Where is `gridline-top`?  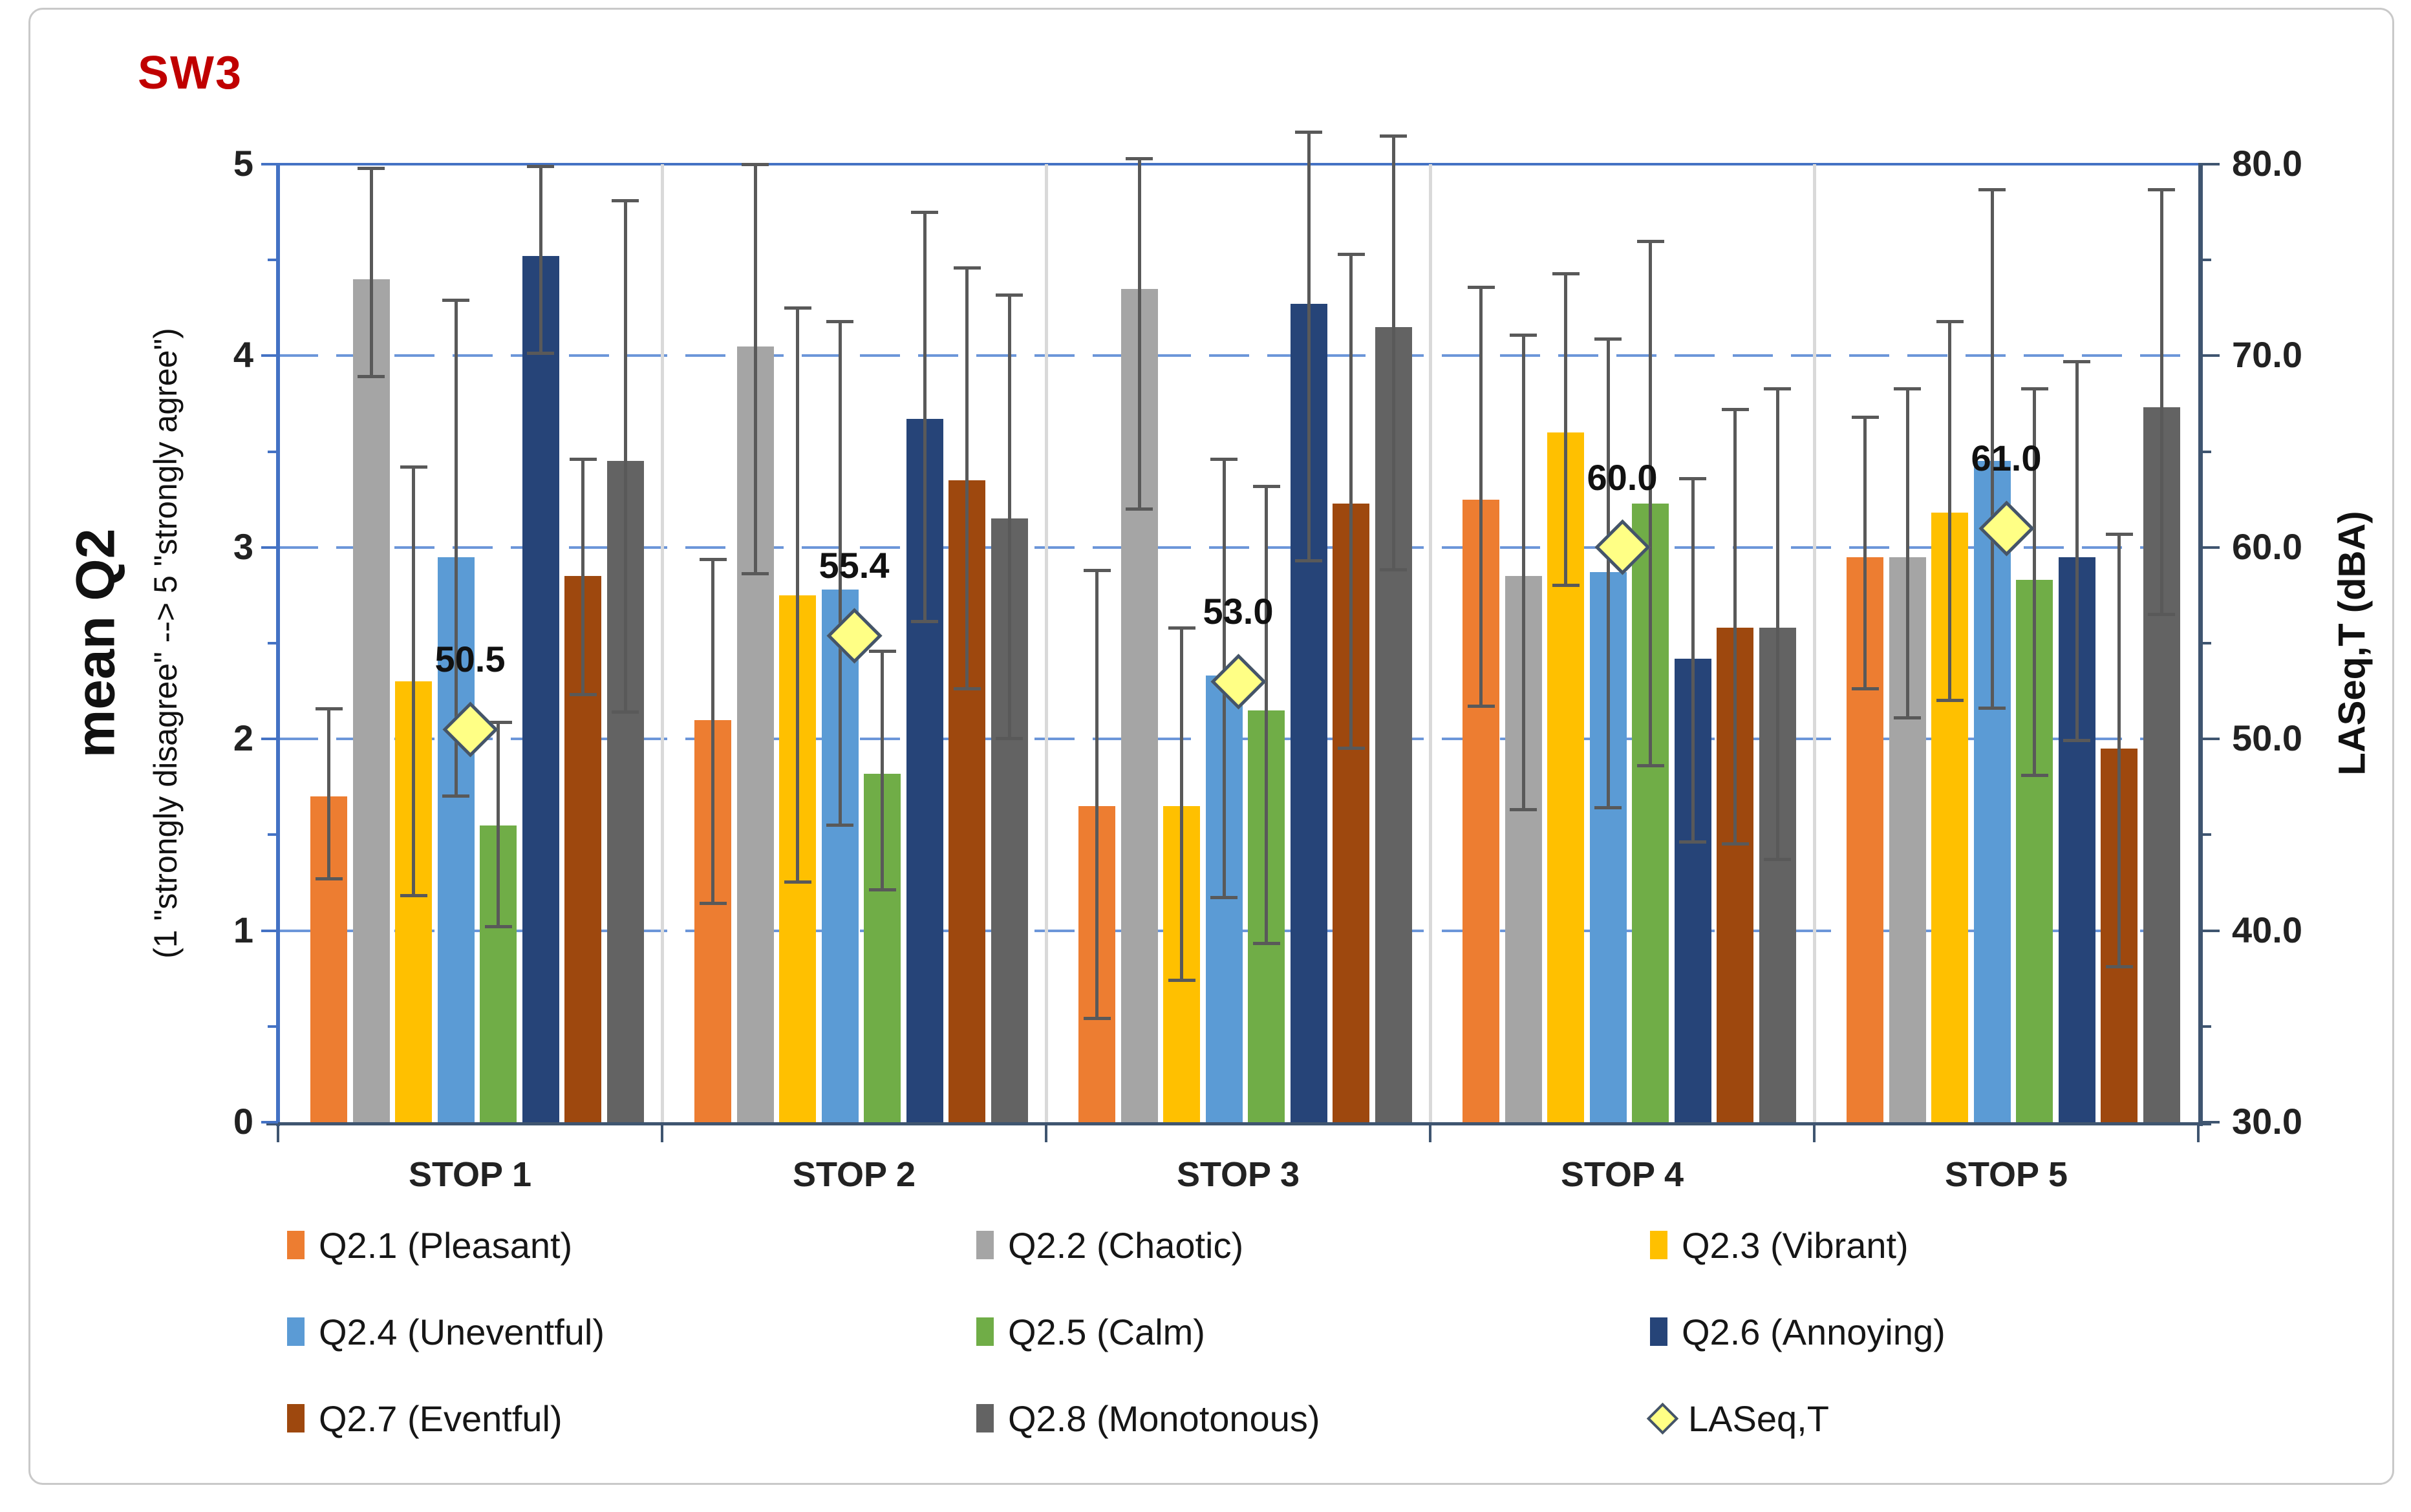 gridline-top is located at coordinates (1238, 164).